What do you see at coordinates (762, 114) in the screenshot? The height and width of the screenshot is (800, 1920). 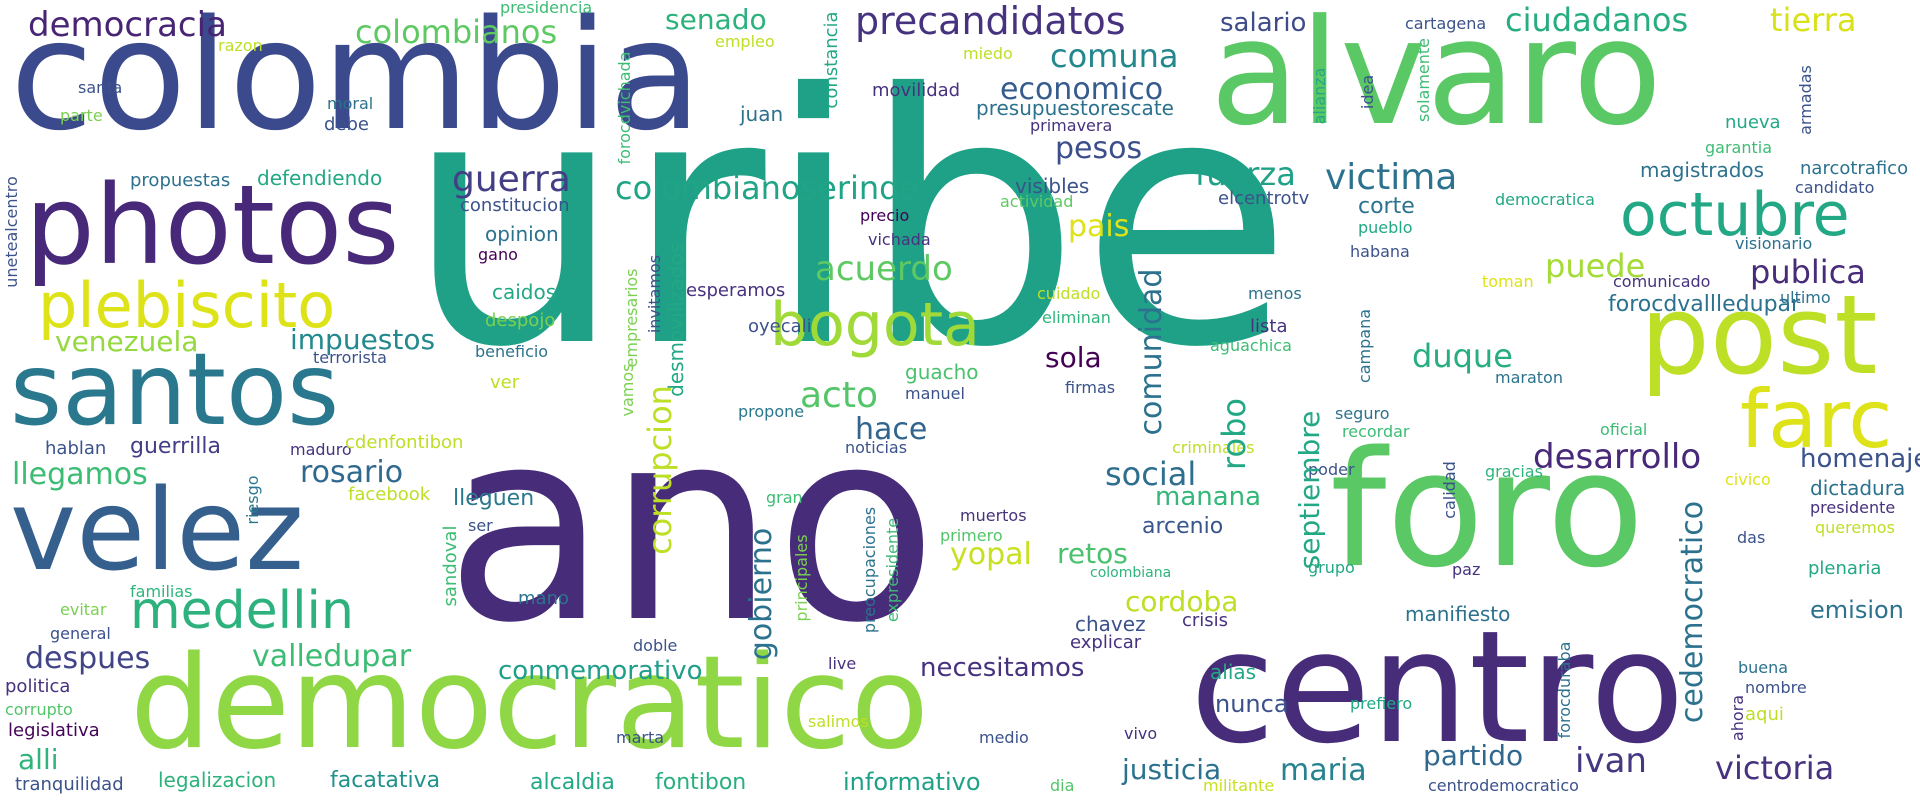 I see `word: juan` at bounding box center [762, 114].